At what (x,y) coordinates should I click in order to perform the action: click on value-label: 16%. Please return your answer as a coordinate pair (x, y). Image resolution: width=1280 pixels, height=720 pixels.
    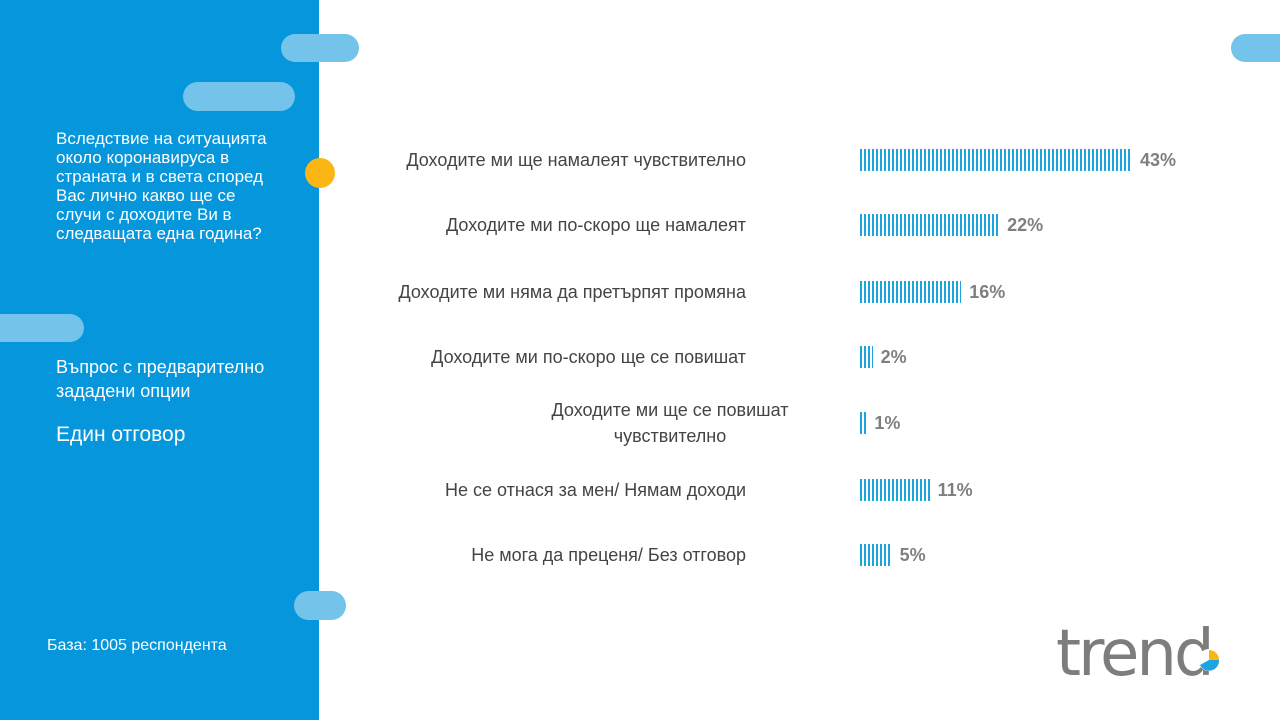
    Looking at the image, I should click on (987, 292).